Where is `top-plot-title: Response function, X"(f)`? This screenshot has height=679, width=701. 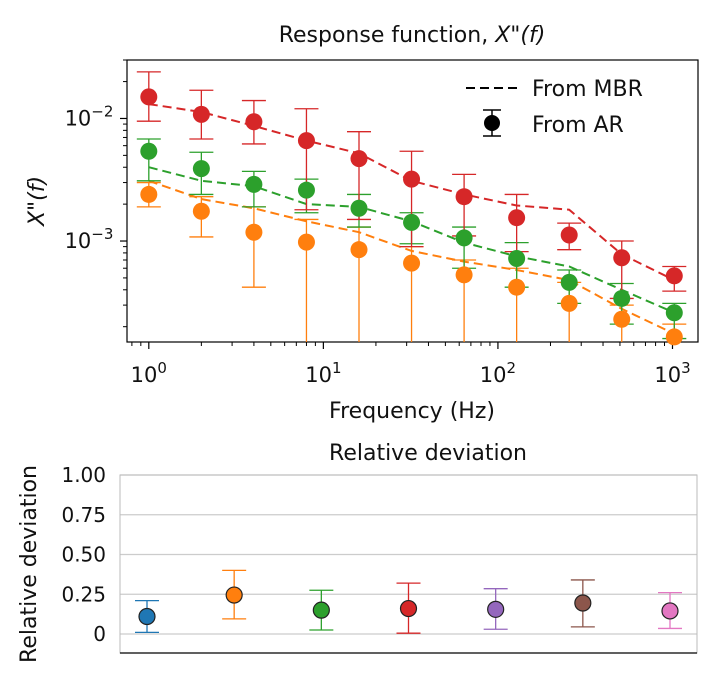 top-plot-title: Response function, X"(f) is located at coordinates (412, 35).